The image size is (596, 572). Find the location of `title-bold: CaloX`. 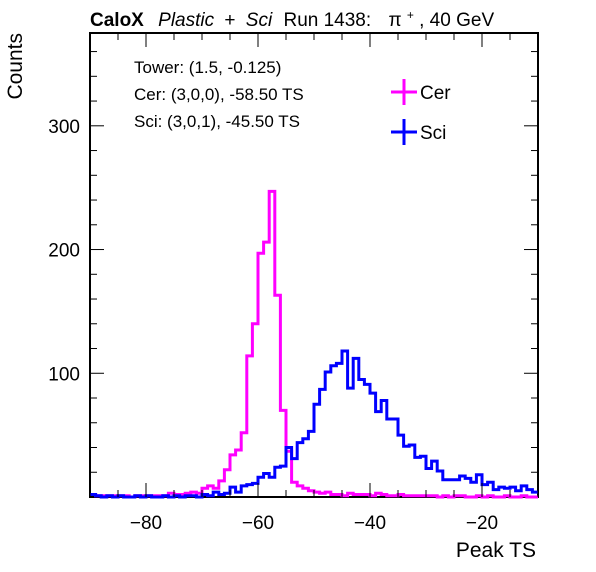

title-bold: CaloX is located at coordinates (117, 20).